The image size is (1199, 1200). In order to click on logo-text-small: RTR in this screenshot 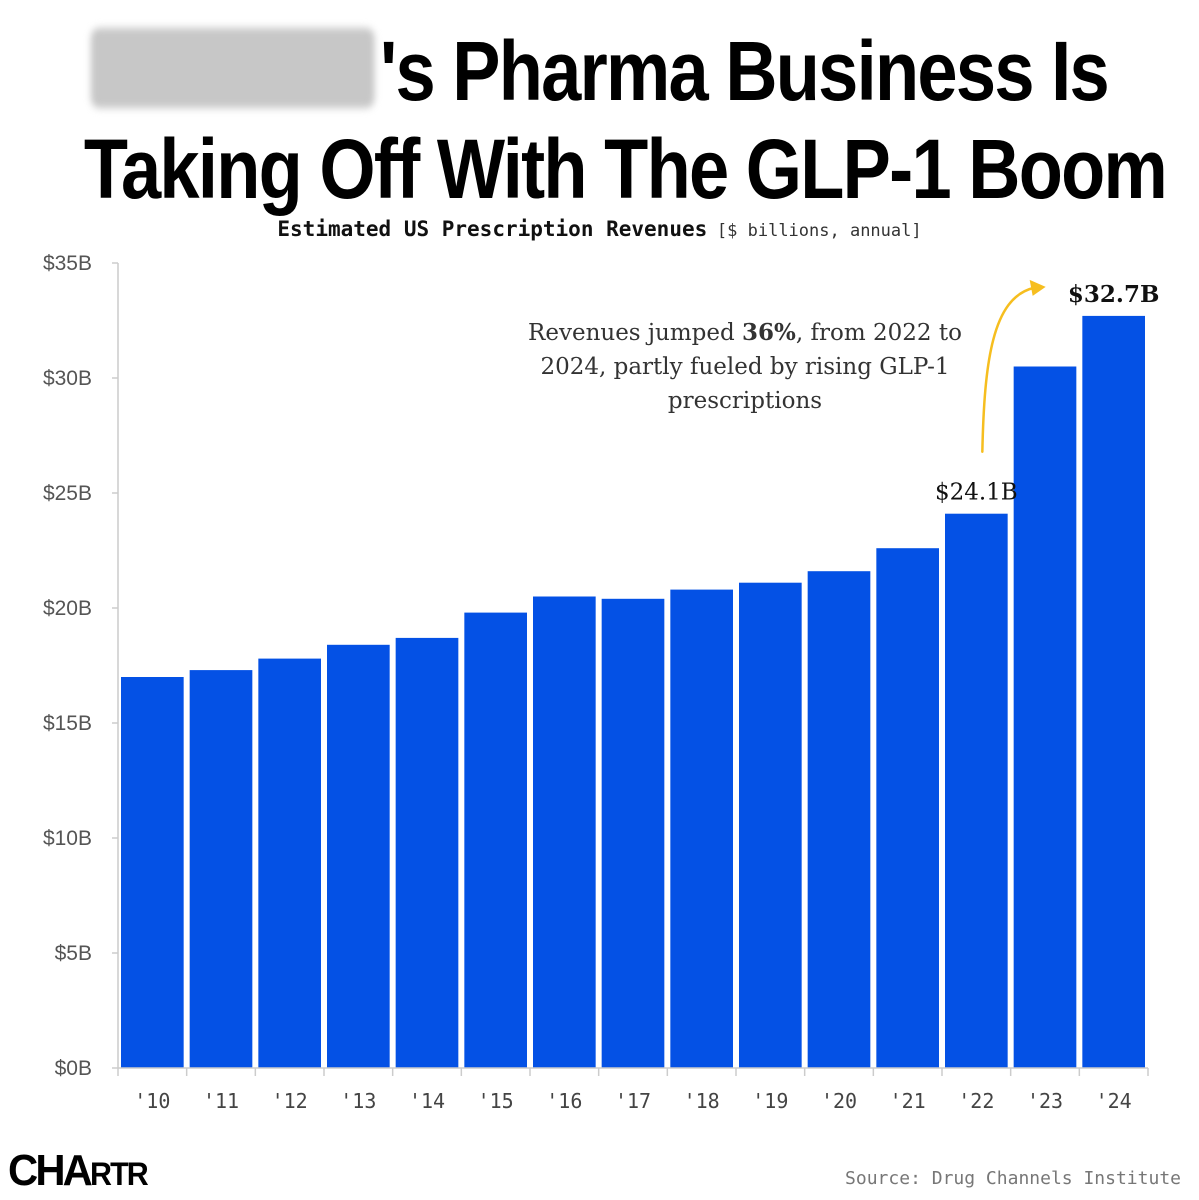, I will do `click(119, 1174)`.